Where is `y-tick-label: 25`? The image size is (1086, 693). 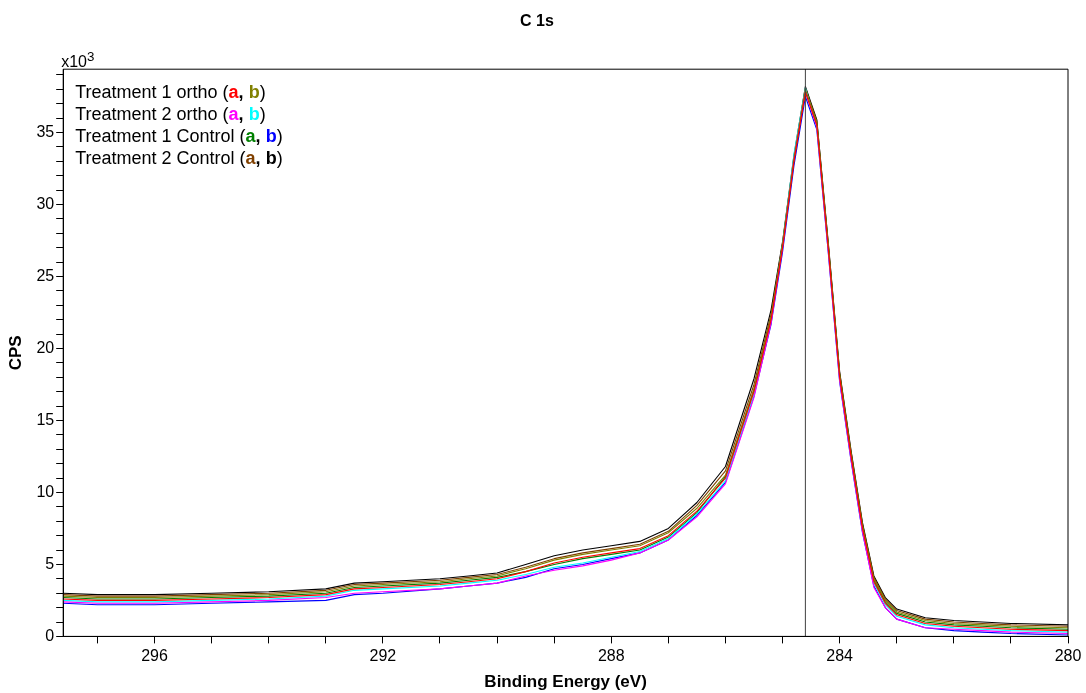 y-tick-label: 25 is located at coordinates (45, 275).